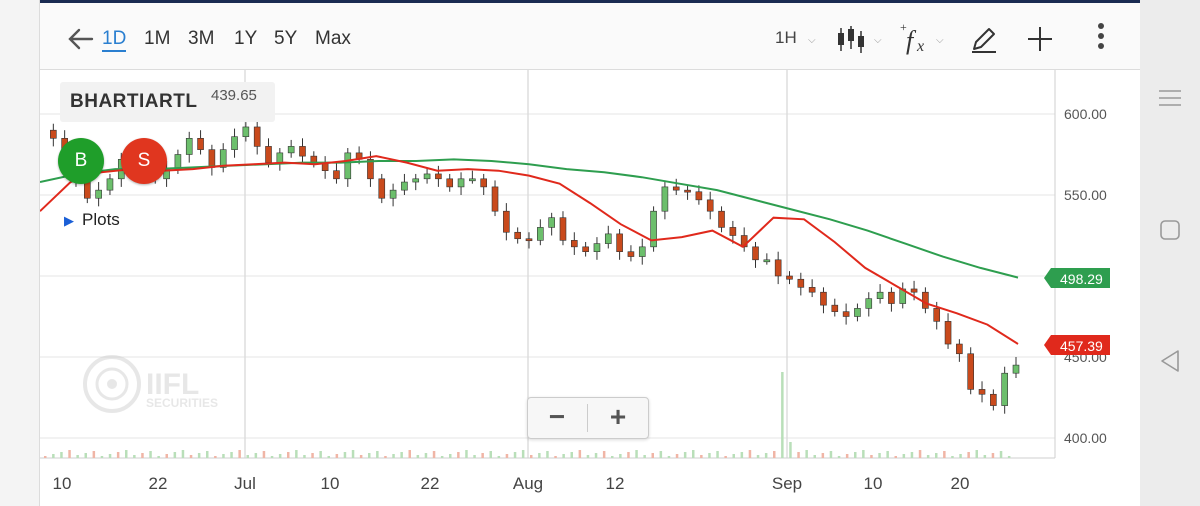 Image resolution: width=1200 pixels, height=506 pixels. What do you see at coordinates (618, 416) in the screenshot?
I see `zoom-in-button: +` at bounding box center [618, 416].